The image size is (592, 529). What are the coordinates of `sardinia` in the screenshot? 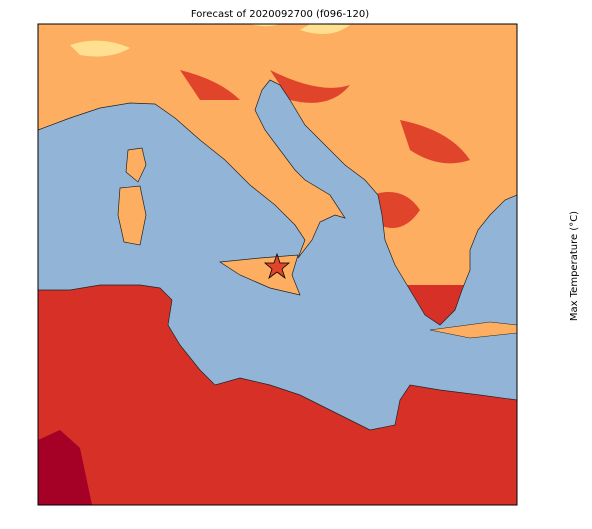 It's located at (132, 215).